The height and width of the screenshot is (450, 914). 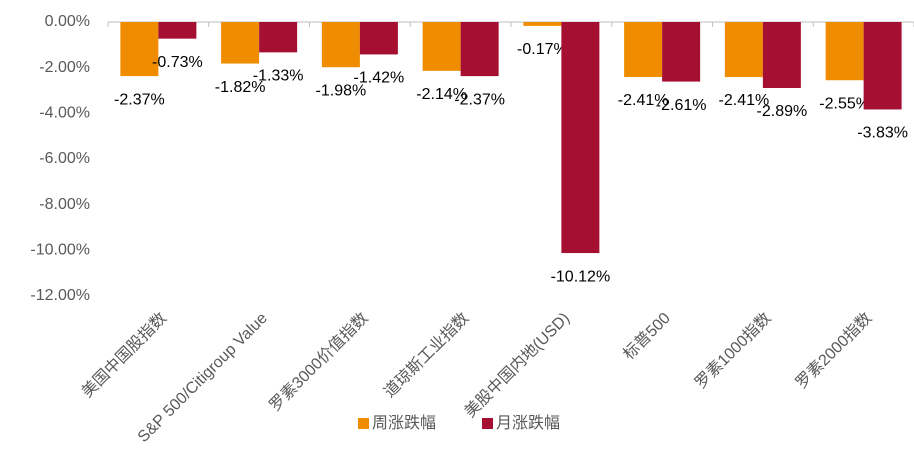 I want to click on x-tick-label: 罗素2000指数, so click(x=833, y=350).